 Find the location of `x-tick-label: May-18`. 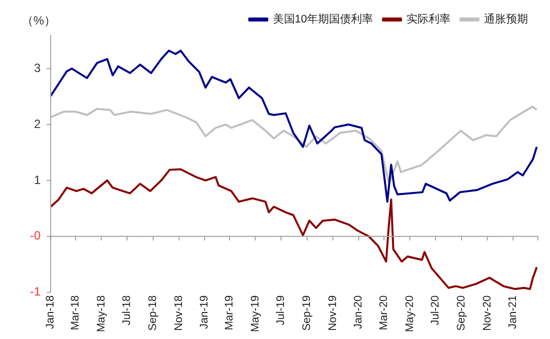

x-tick-label: May-18 is located at coordinates (101, 313).